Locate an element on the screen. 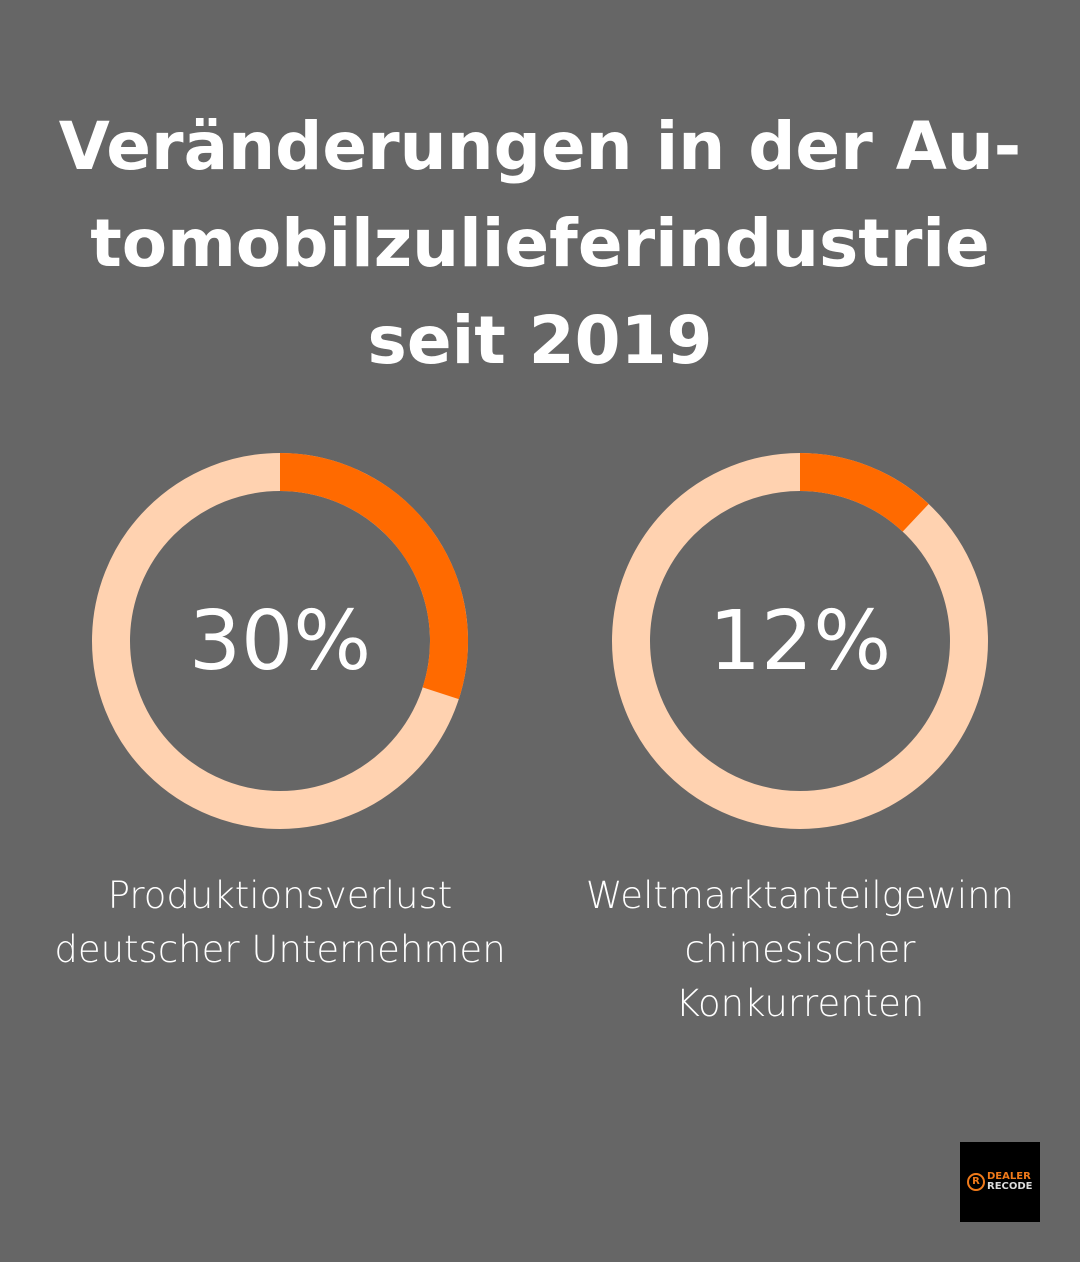  caption-left: Produktionsverlust deutscher Unternehmen is located at coordinates (280, 923).